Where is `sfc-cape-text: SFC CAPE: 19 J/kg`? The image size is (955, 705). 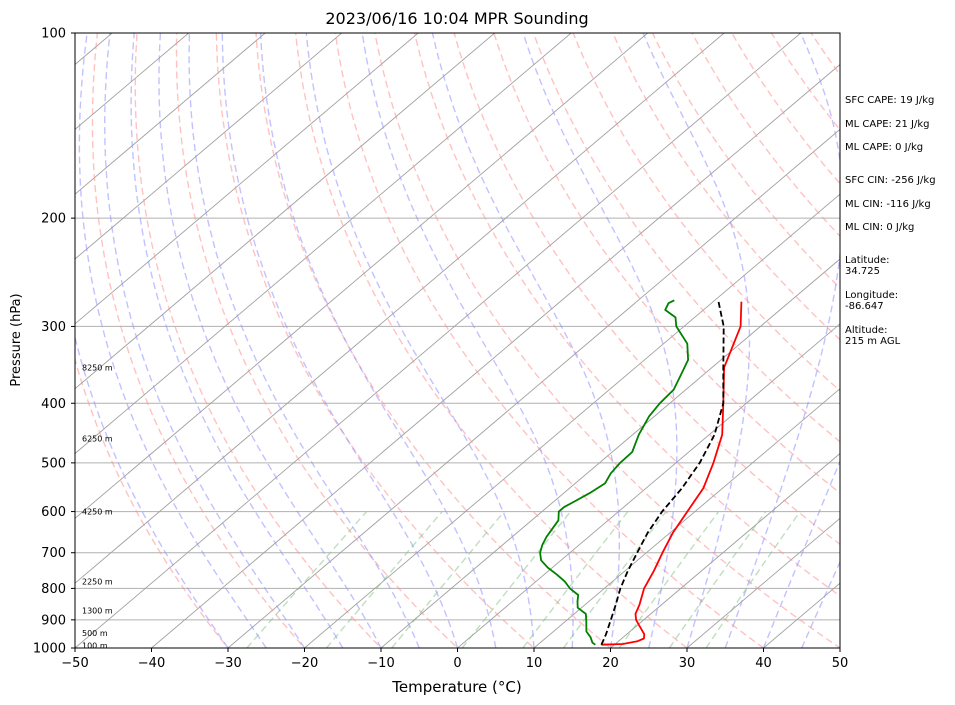 sfc-cape-text: SFC CAPE: 19 J/kg is located at coordinates (890, 100).